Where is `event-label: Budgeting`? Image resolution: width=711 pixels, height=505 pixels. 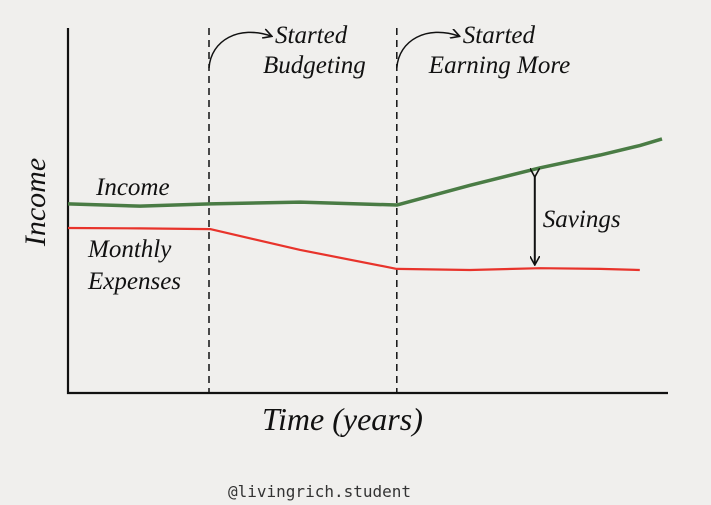 event-label: Budgeting is located at coordinates (314, 65).